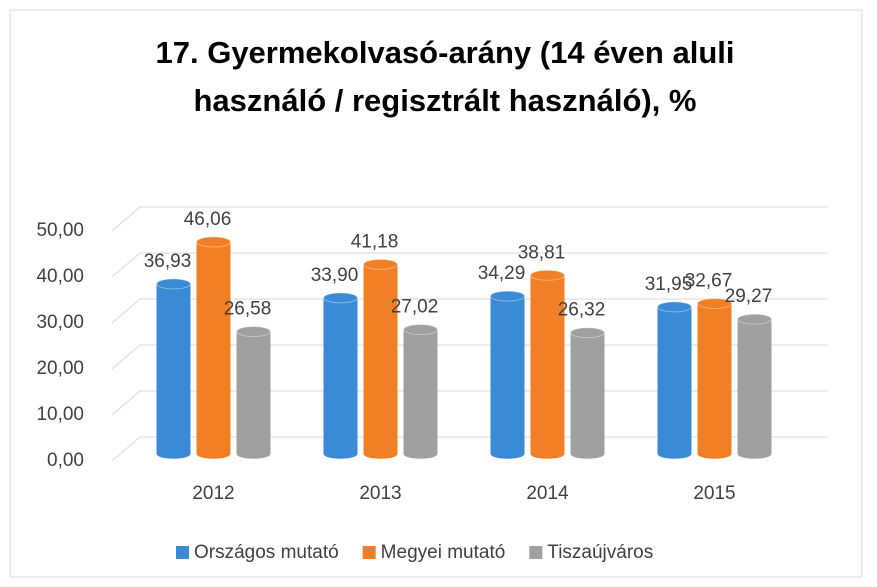 The image size is (877, 587). Describe the element at coordinates (542, 252) in the screenshot. I see `data-label: 38,81` at that location.